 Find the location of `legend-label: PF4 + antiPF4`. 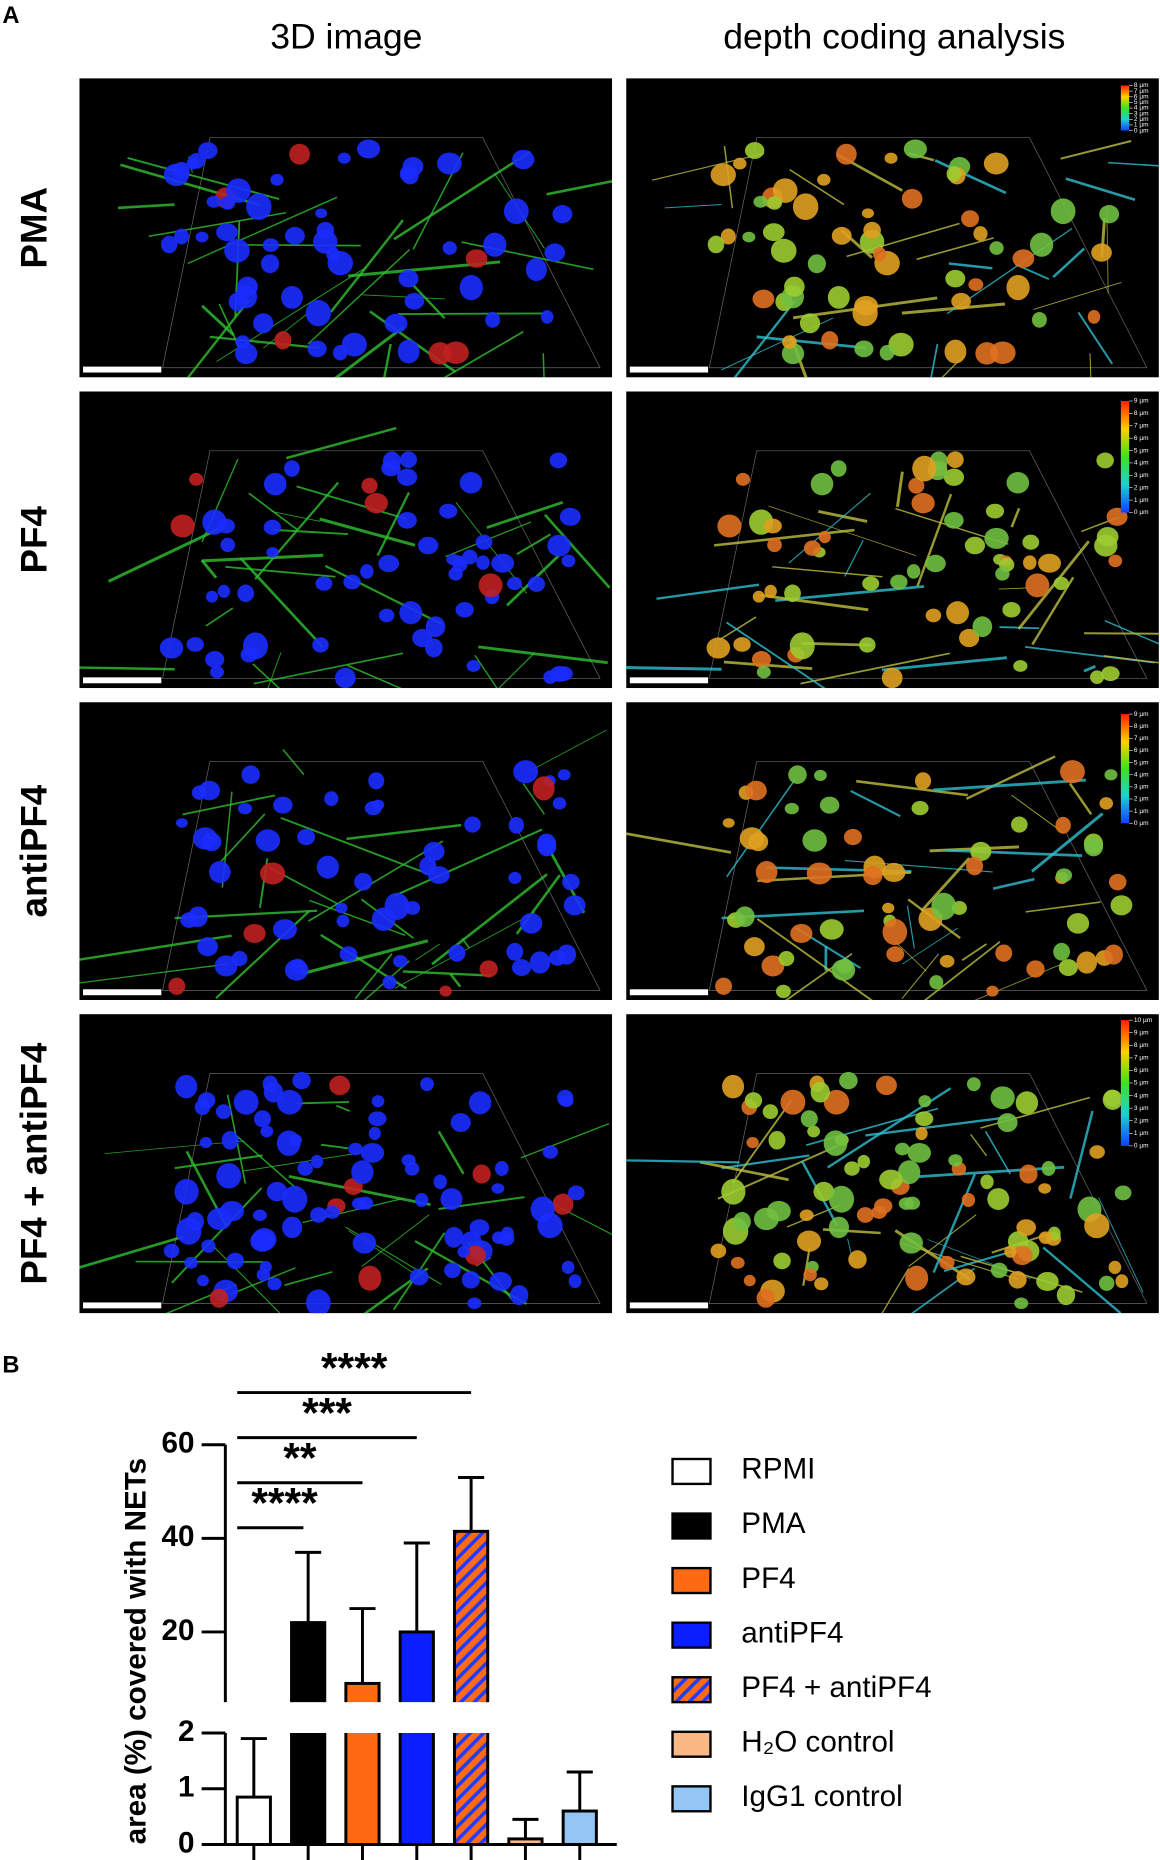

legend-label: PF4 + antiPF4 is located at coordinates (836, 1687).